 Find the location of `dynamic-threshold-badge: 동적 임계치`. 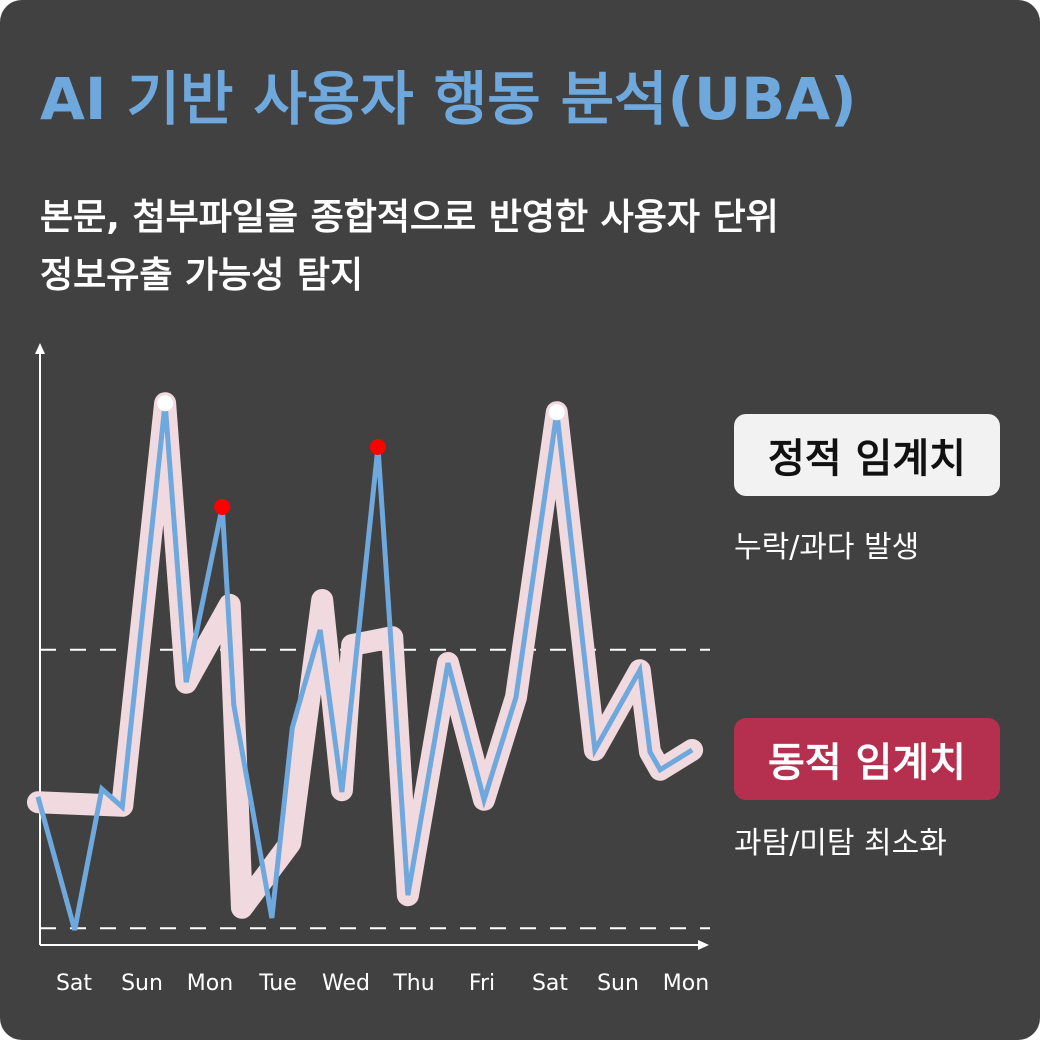

dynamic-threshold-badge: 동적 임계치 is located at coordinates (867, 759).